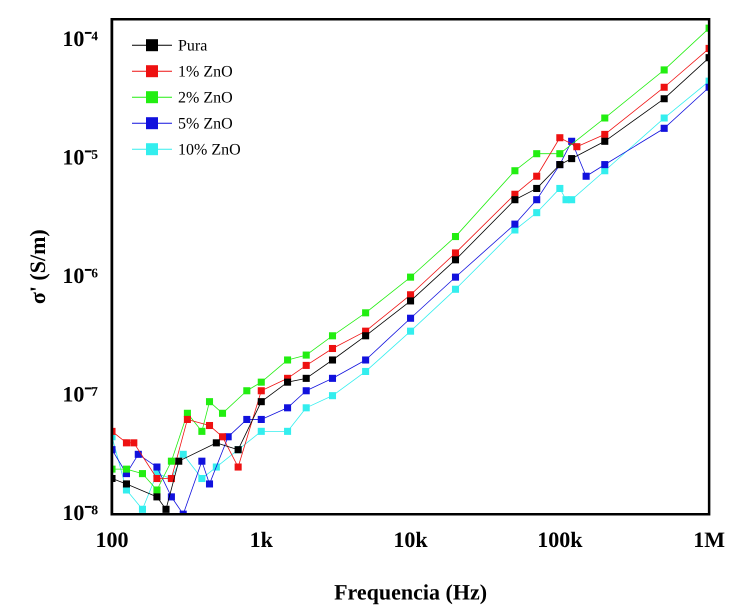 Image resolution: width=731 pixels, height=615 pixels. Describe the element at coordinates (37, 266) in the screenshot. I see `y-axis-title: σ' (S/m)` at that location.